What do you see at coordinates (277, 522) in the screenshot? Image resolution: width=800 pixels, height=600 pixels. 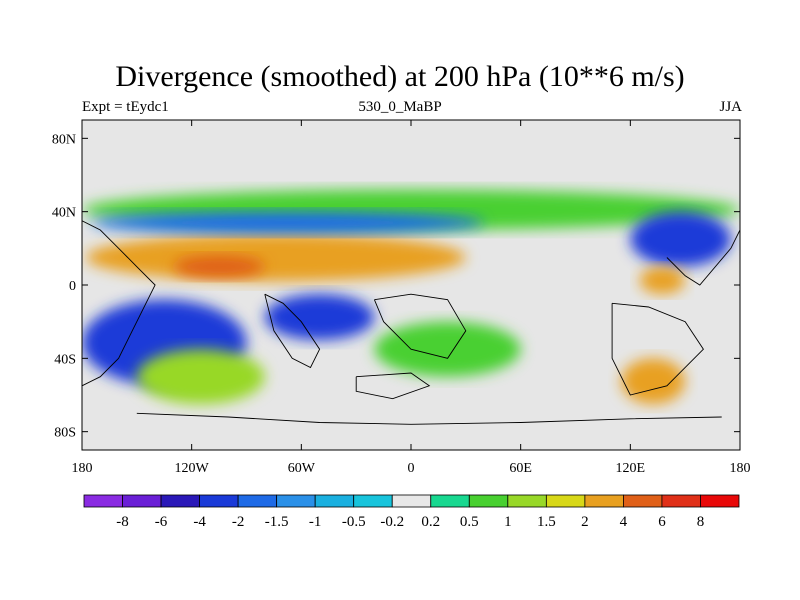 I see `colorbar-label: -1.5` at bounding box center [277, 522].